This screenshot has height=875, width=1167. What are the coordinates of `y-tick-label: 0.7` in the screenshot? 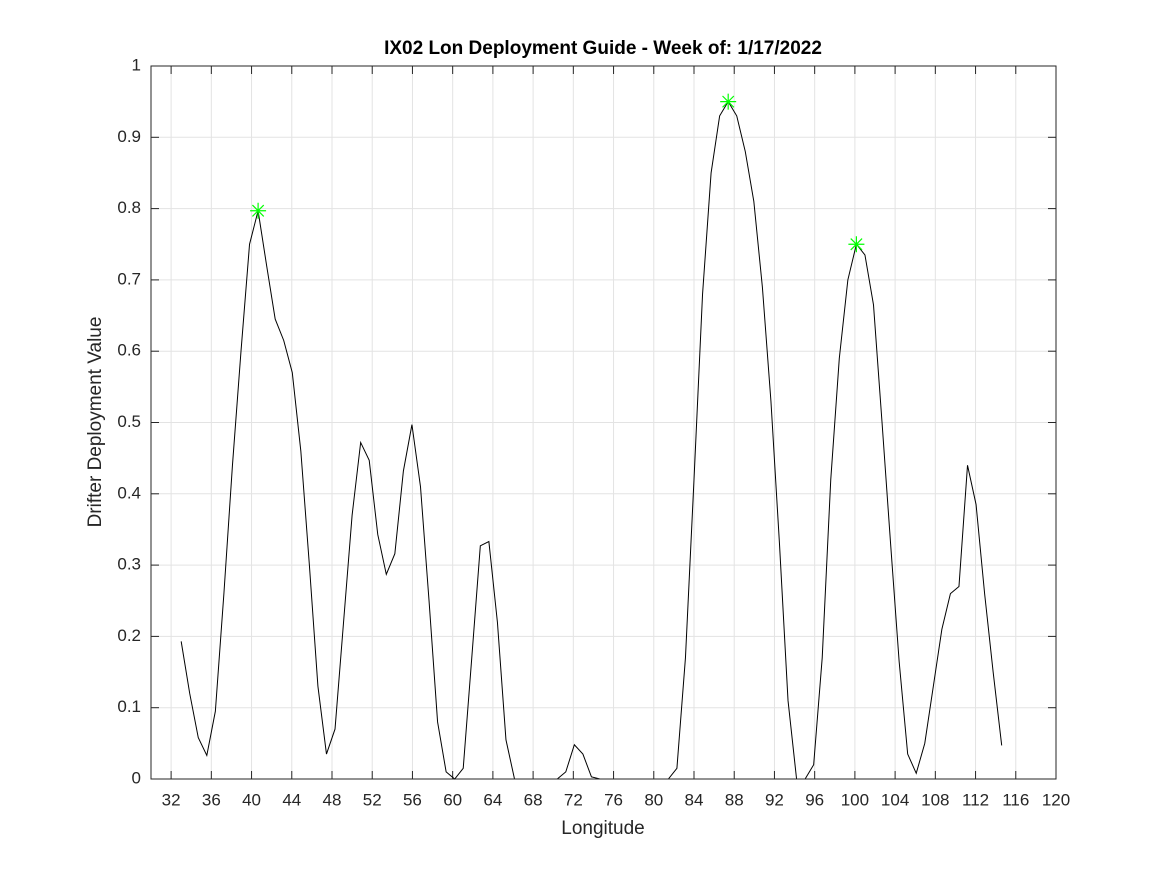 It's located at (129, 278).